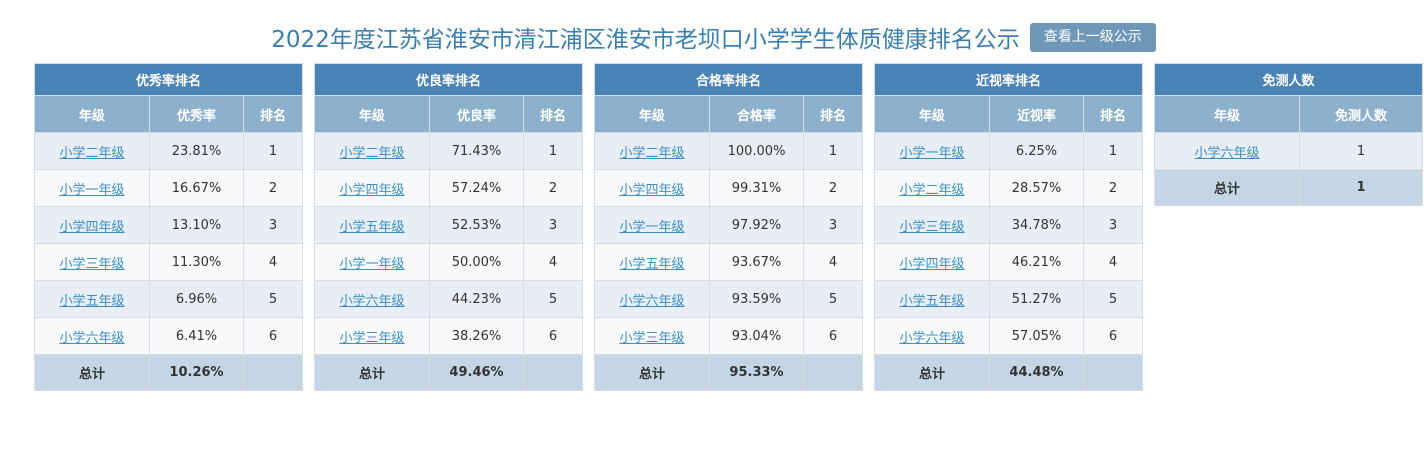 The image size is (1427, 471). Describe the element at coordinates (932, 372) in the screenshot. I see `total-label: 总计` at that location.